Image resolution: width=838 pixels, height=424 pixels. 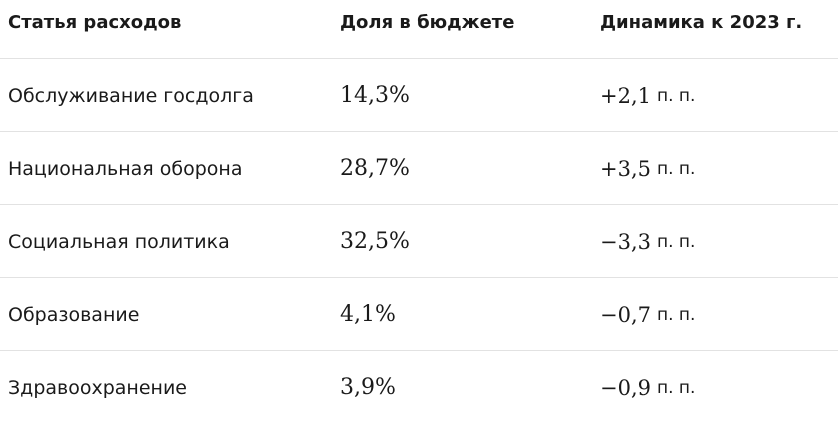 What do you see at coordinates (375, 241) in the screenshot?
I see `budget-share: 32,5%` at bounding box center [375, 241].